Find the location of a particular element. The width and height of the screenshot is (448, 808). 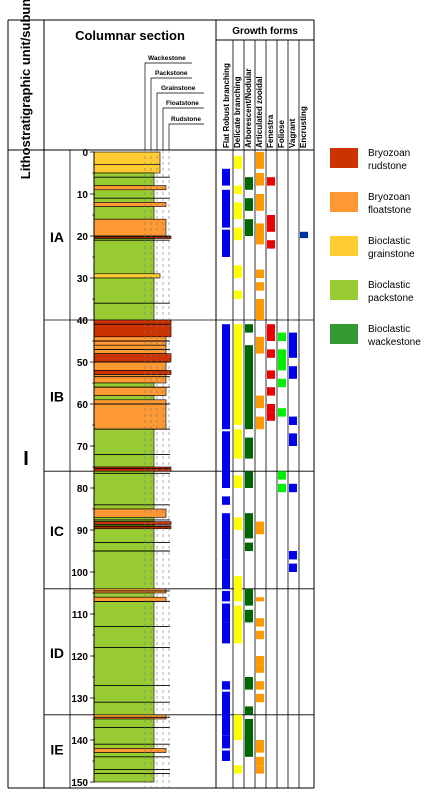

growth-header-delicate: Delicate branching is located at coordinates (237, 112).